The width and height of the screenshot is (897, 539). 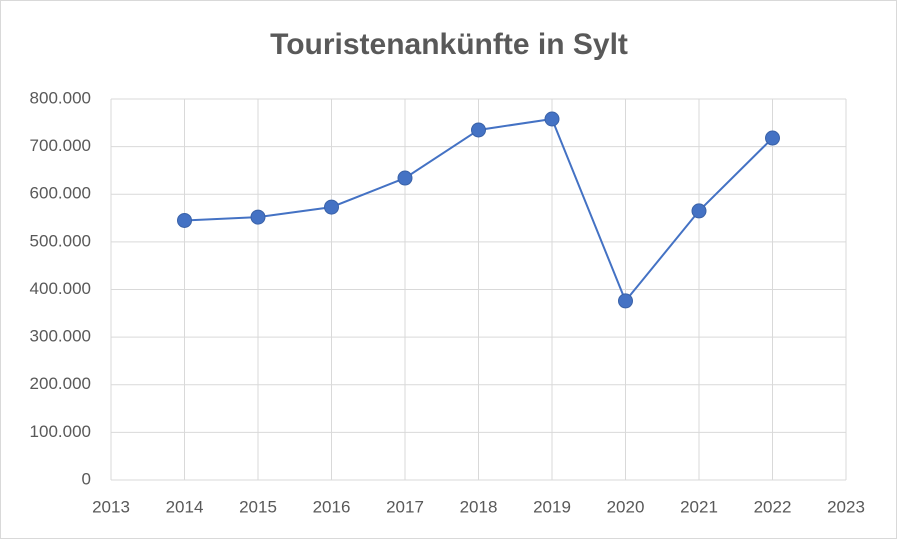 What do you see at coordinates (552, 506) in the screenshot?
I see `x-tick-label: 2019` at bounding box center [552, 506].